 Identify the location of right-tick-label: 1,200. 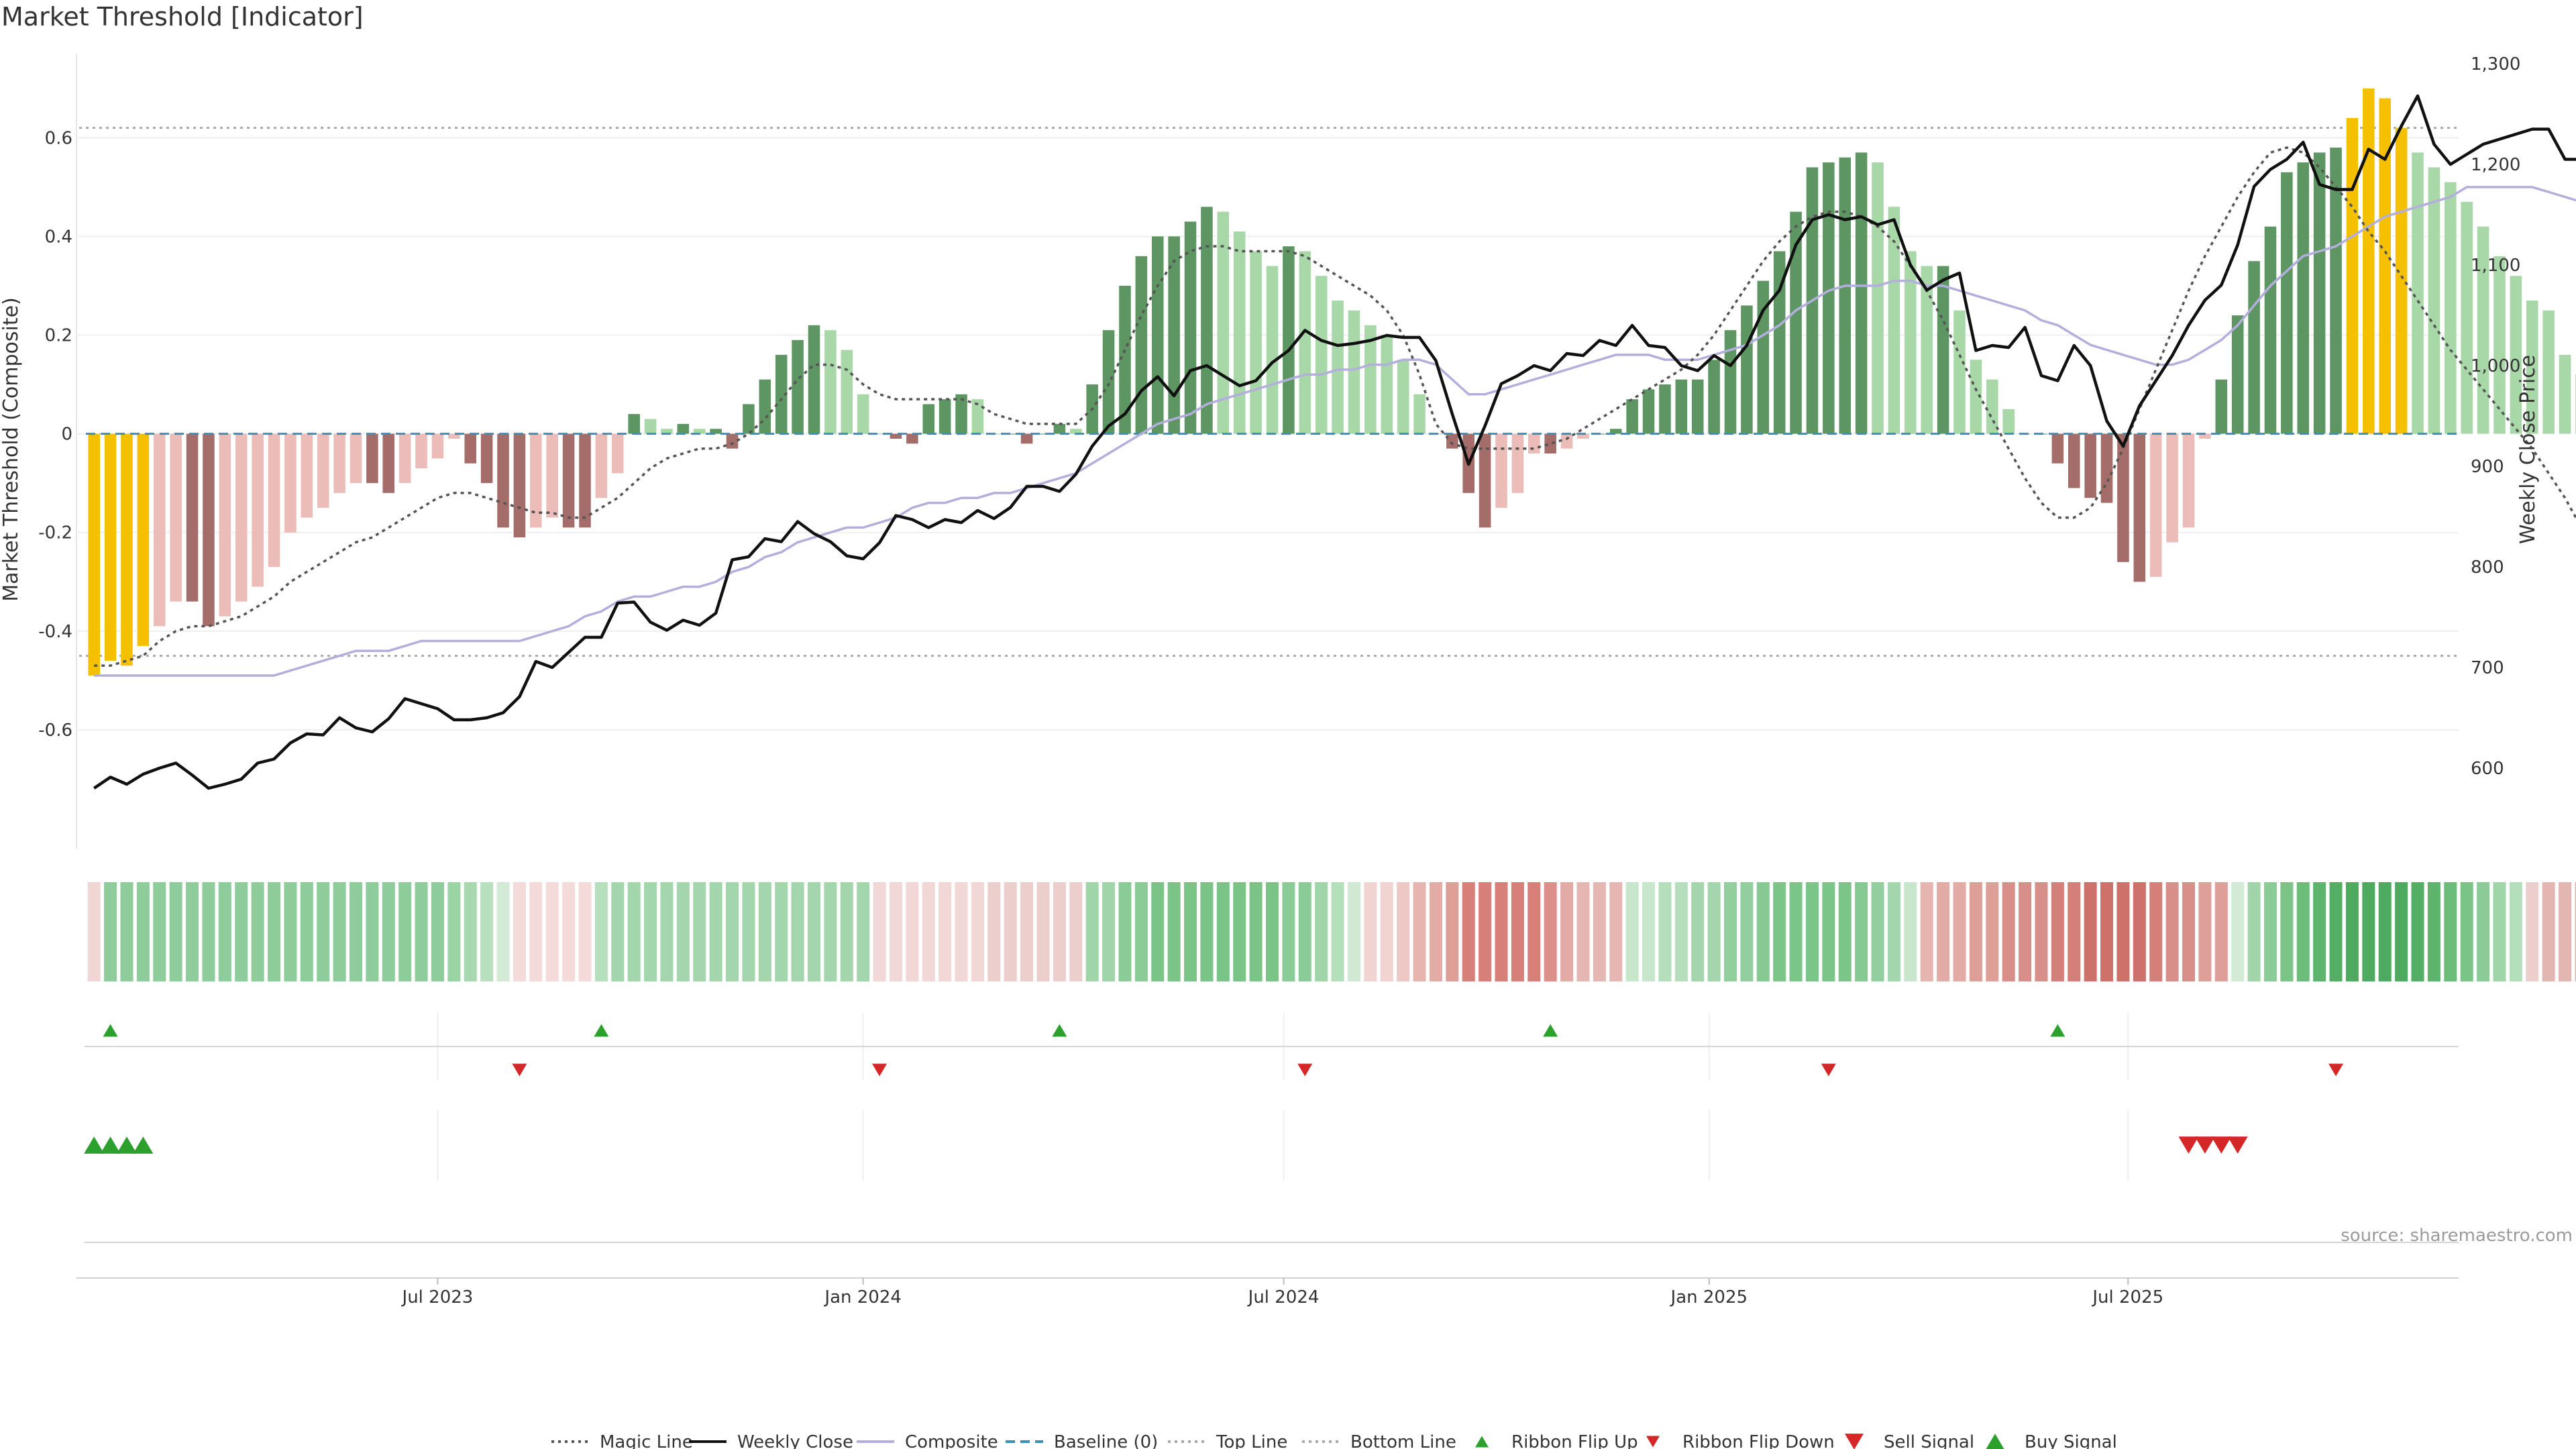
(2495, 165).